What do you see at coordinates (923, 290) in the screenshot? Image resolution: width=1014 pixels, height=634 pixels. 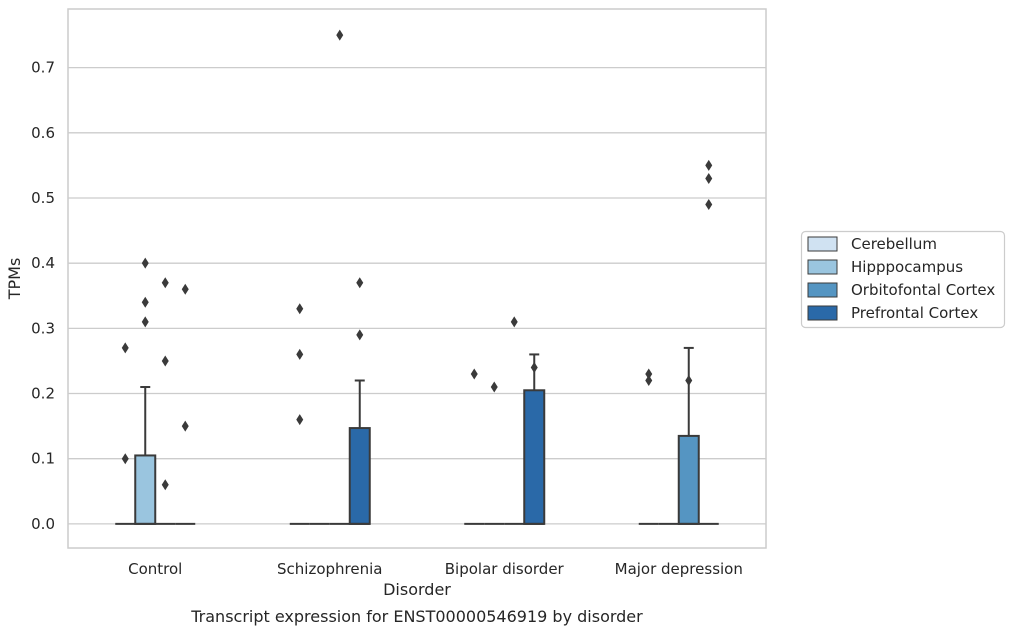 I see `legend-label: Orbitofontal Cortex` at bounding box center [923, 290].